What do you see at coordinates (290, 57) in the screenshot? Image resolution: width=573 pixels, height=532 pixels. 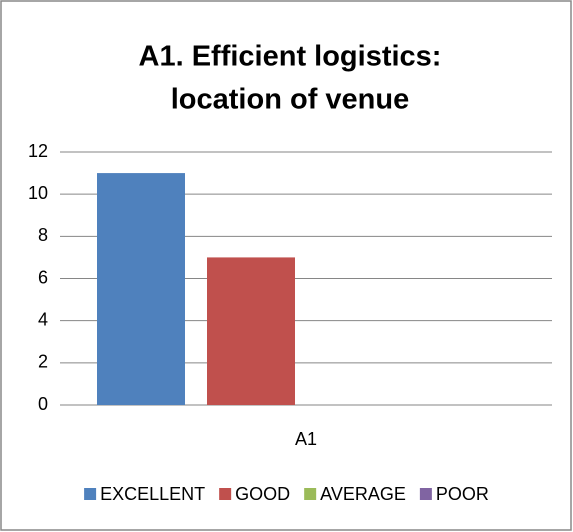 I see `chart-title: A1. Efficient logistics:` at bounding box center [290, 57].